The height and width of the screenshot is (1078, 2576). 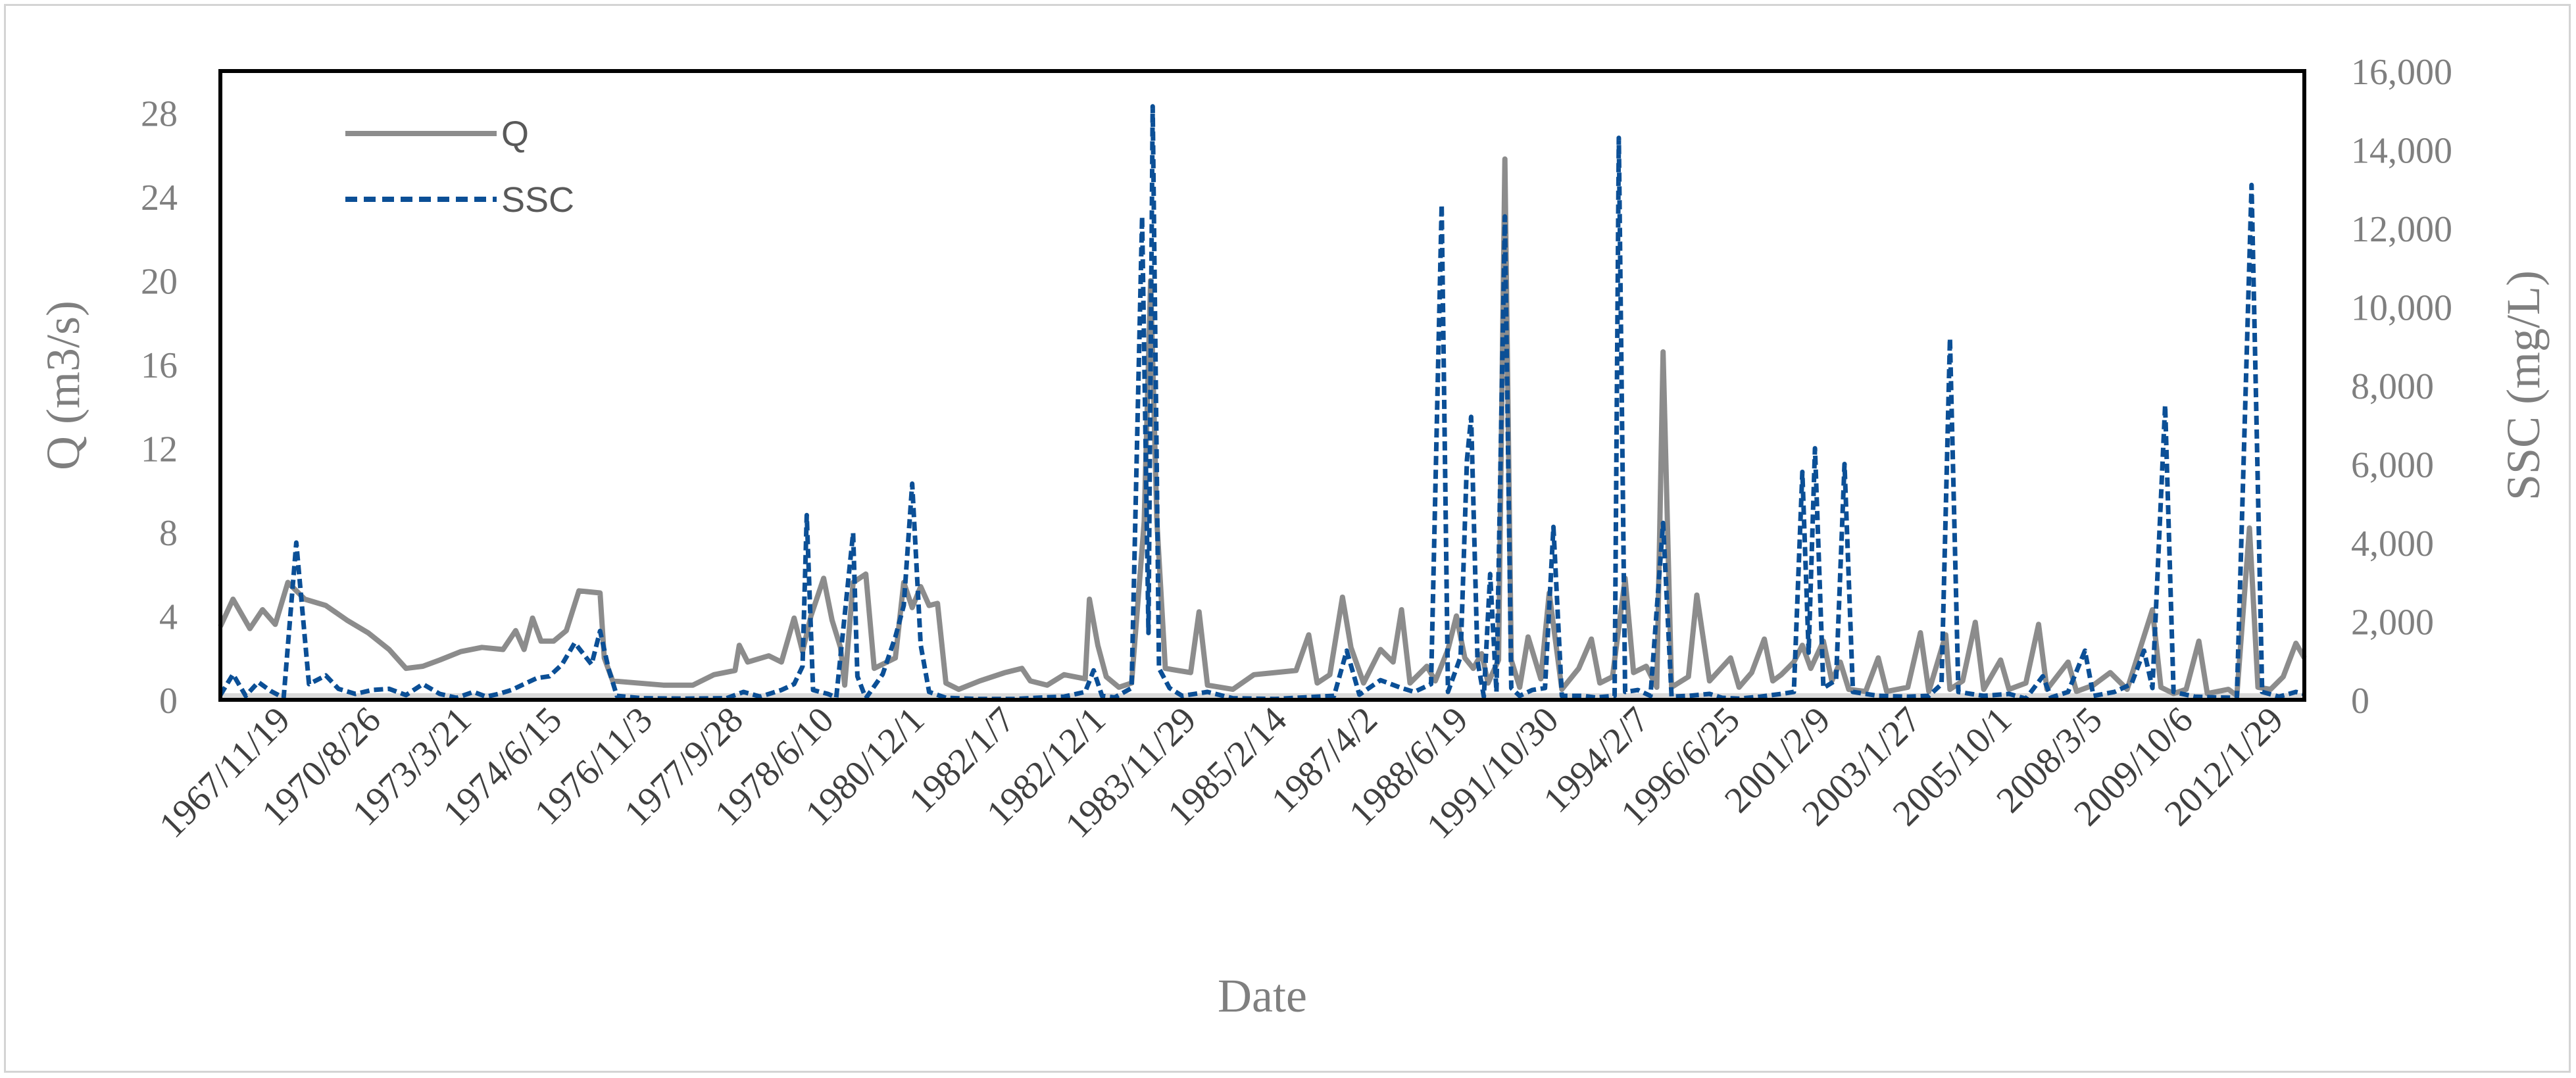 I want to click on left-tick-label: 24, so click(x=159, y=198).